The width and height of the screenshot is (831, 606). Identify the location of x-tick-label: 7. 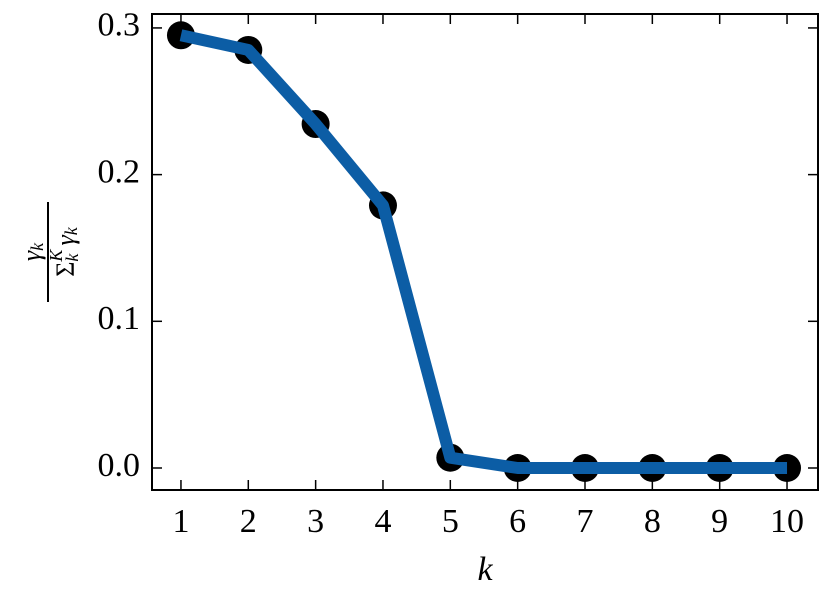
(585, 521).